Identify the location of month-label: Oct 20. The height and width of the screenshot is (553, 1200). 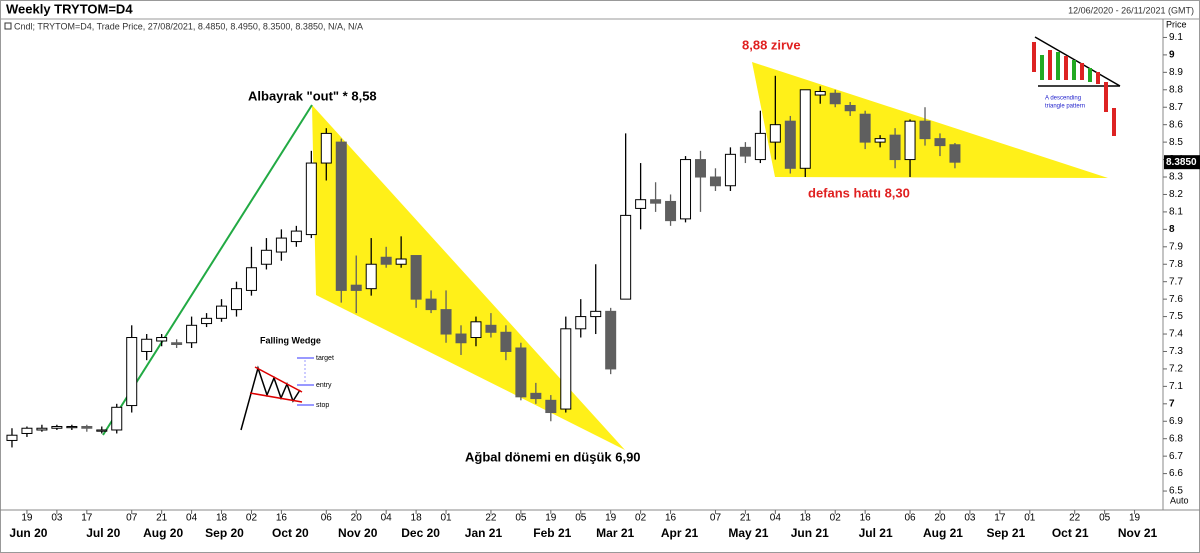
(290, 533).